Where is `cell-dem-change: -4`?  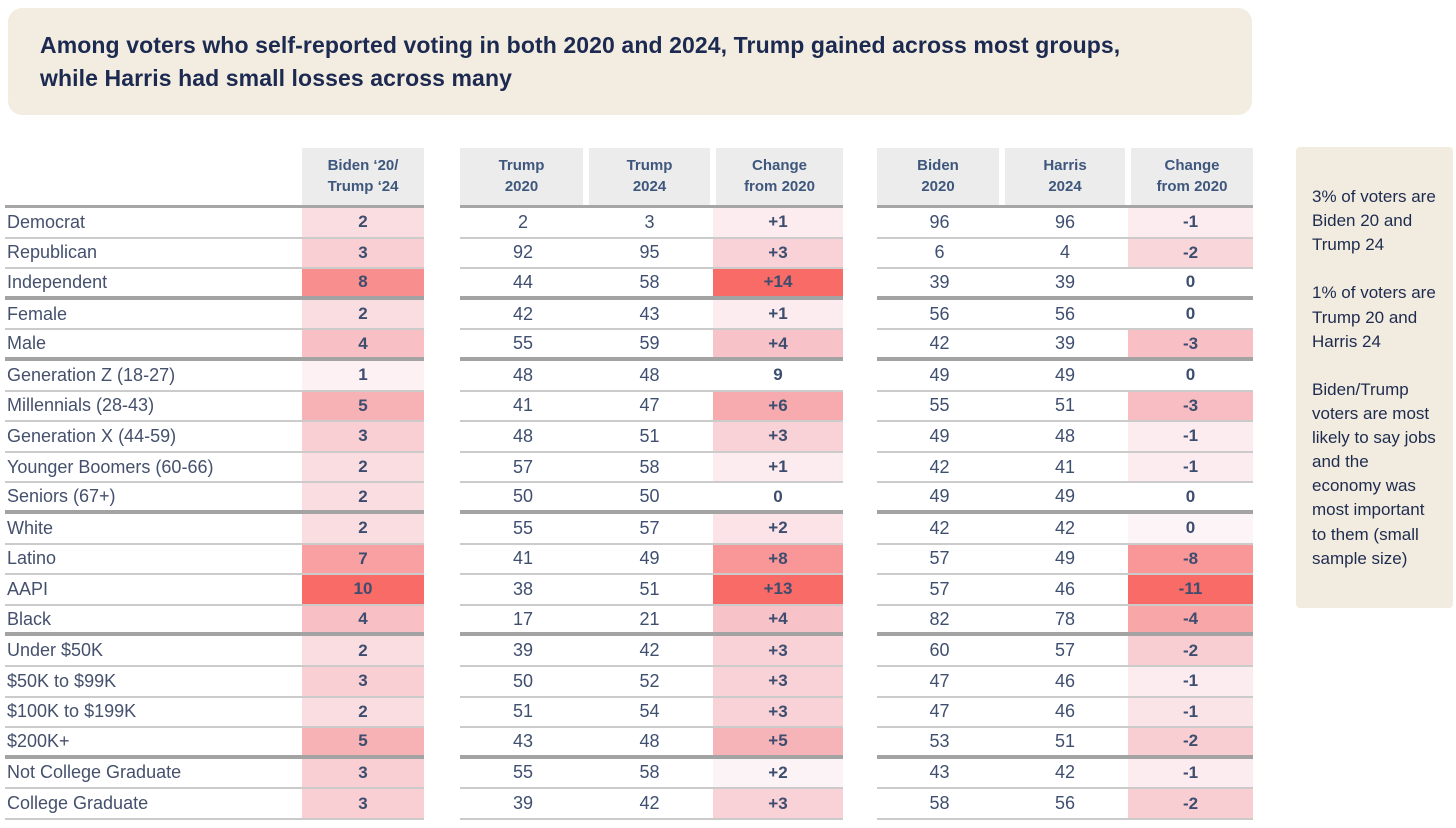 cell-dem-change: -4 is located at coordinates (1190, 621).